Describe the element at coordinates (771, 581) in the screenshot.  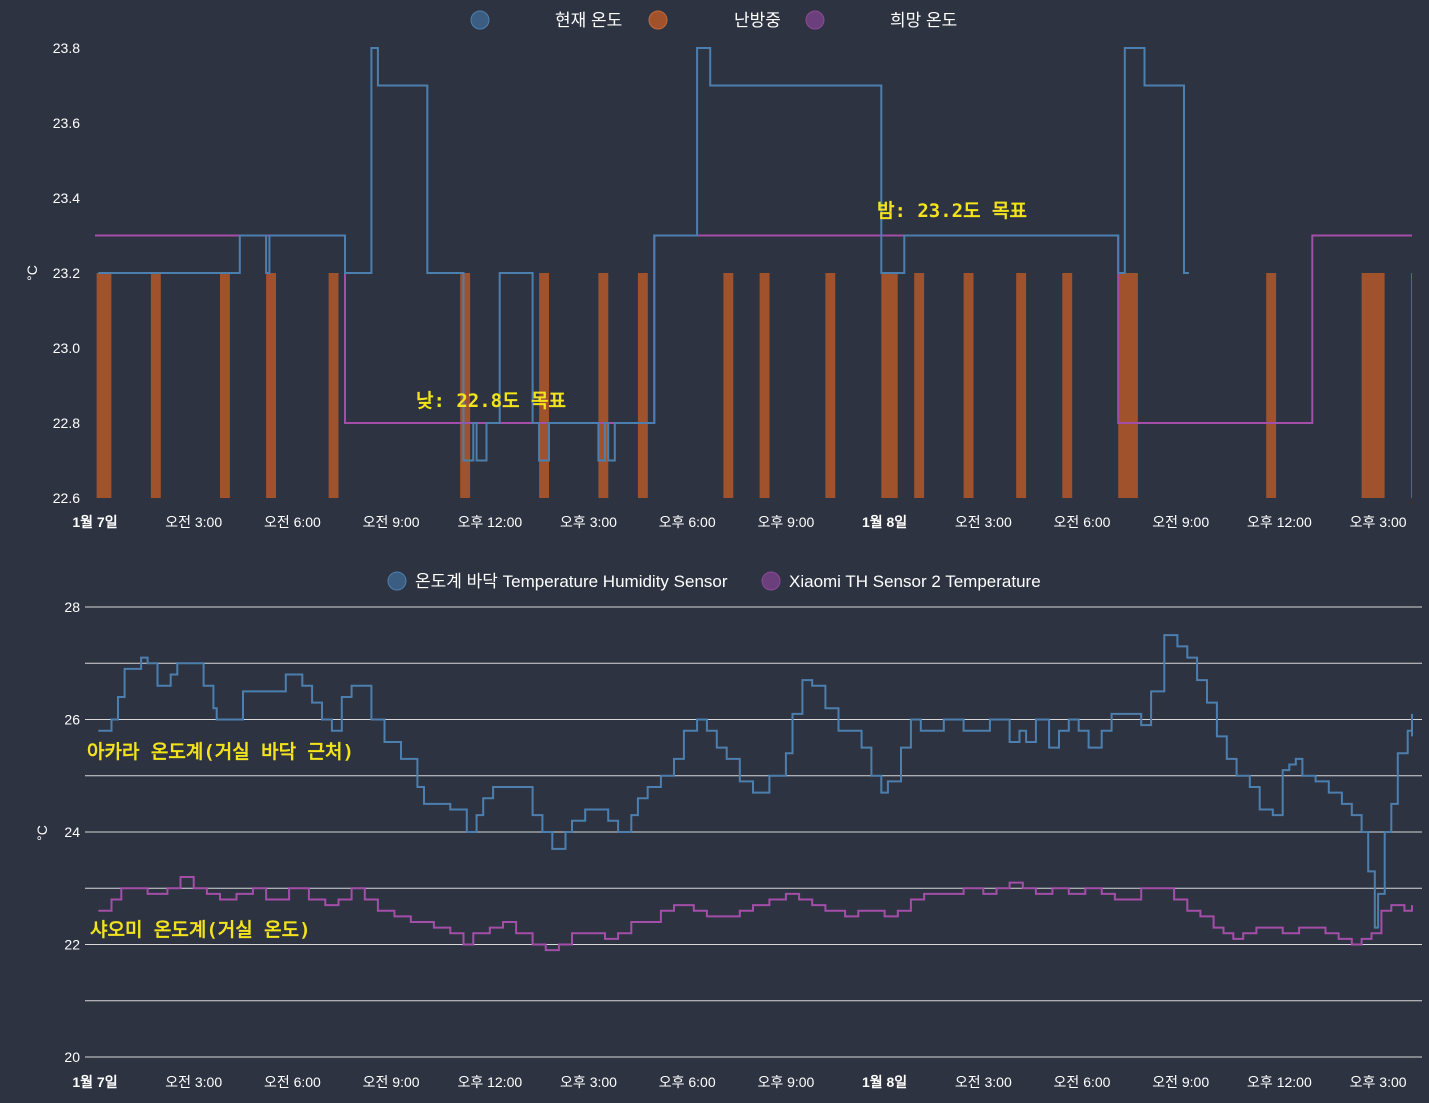
I see `legend-xiaomi-sensor-swatch` at that location.